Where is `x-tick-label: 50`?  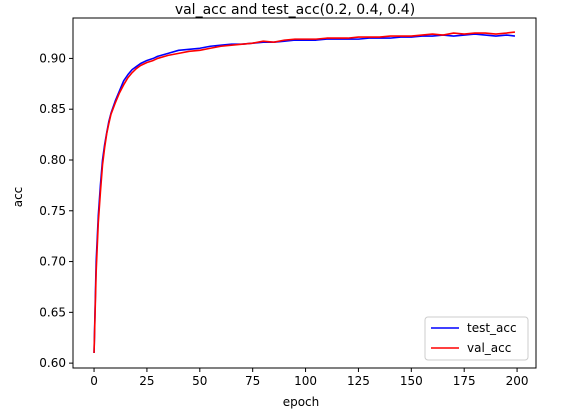 x-tick-label: 50 is located at coordinates (199, 381).